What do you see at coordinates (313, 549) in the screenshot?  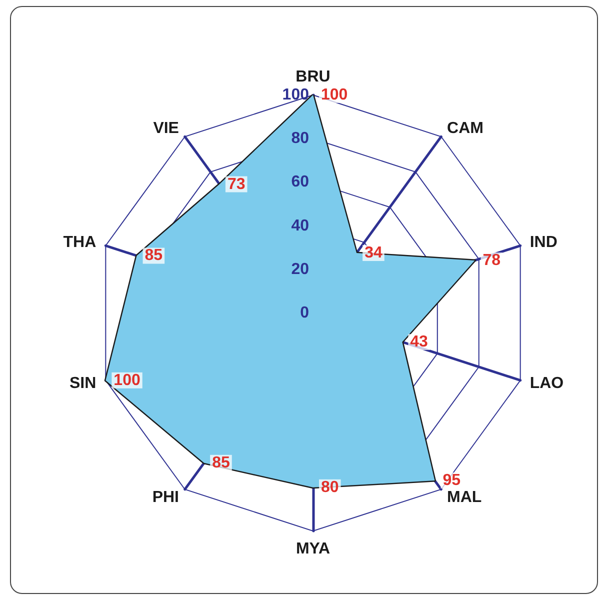 I see `spoke-label: MYA` at bounding box center [313, 549].